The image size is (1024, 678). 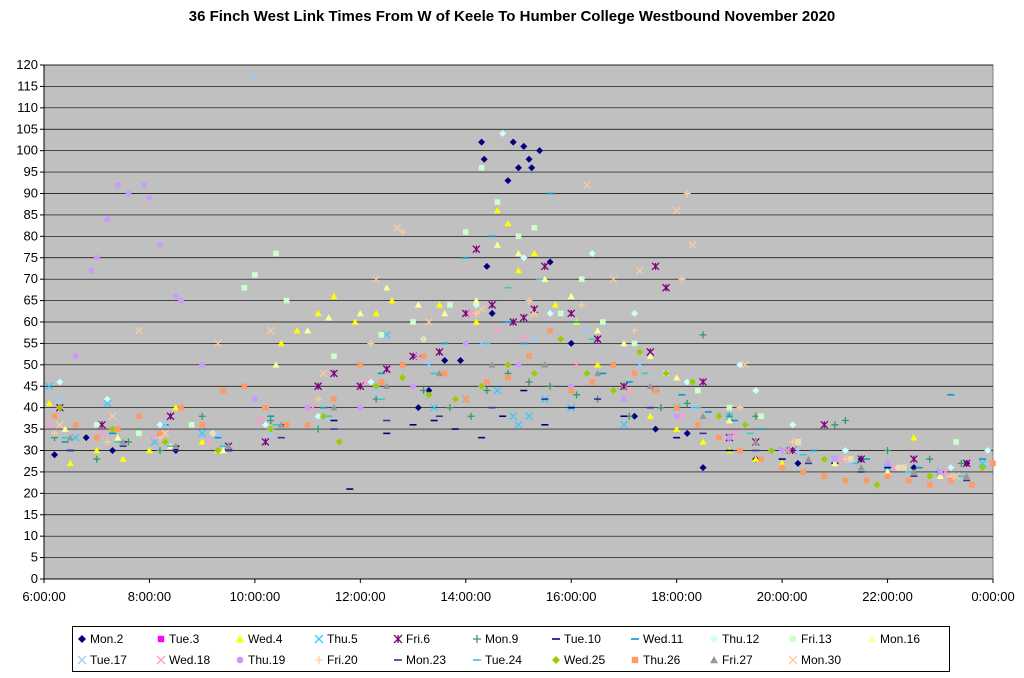 What do you see at coordinates (31, 407) in the screenshot?
I see `y-tick-label: 40` at bounding box center [31, 407].